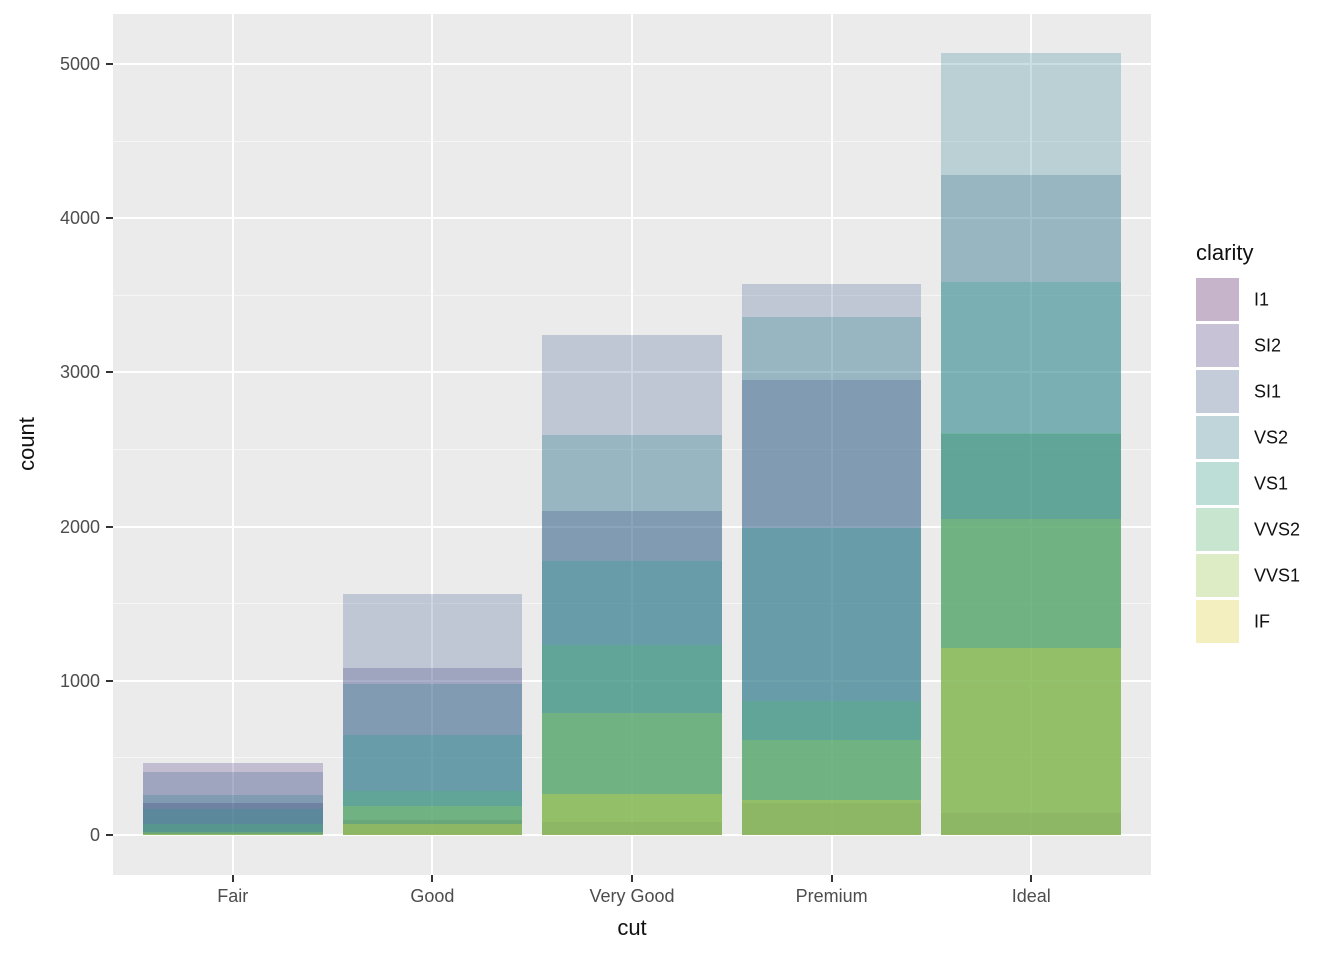 The height and width of the screenshot is (960, 1344). I want to click on legend-swatch-si1, so click(1217, 391).